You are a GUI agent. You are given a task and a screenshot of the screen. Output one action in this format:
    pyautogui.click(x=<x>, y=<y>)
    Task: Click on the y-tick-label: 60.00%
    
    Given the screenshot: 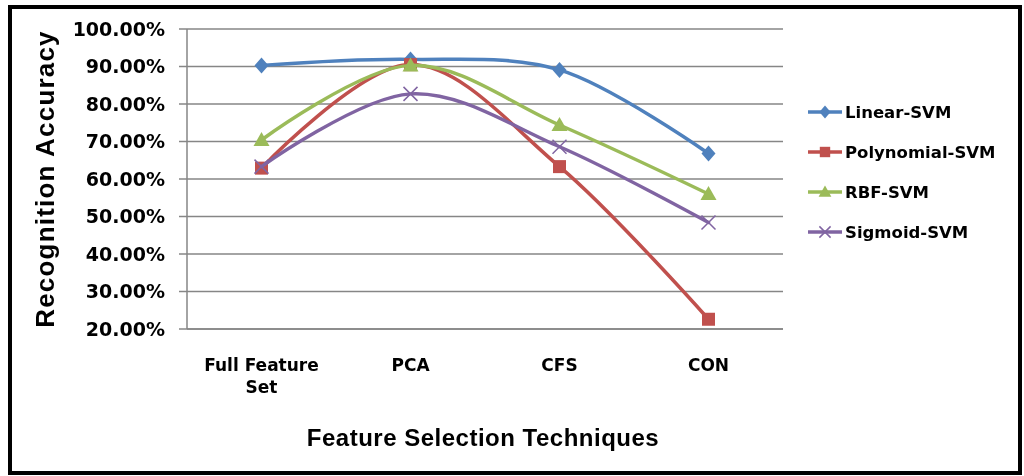 What is the action you would take?
    pyautogui.click(x=125, y=178)
    